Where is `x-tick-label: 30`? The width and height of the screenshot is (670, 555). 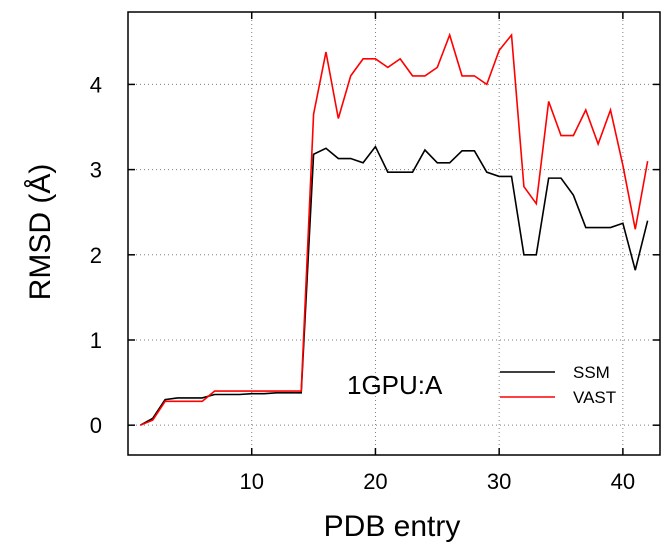 x-tick-label: 30 is located at coordinates (499, 481).